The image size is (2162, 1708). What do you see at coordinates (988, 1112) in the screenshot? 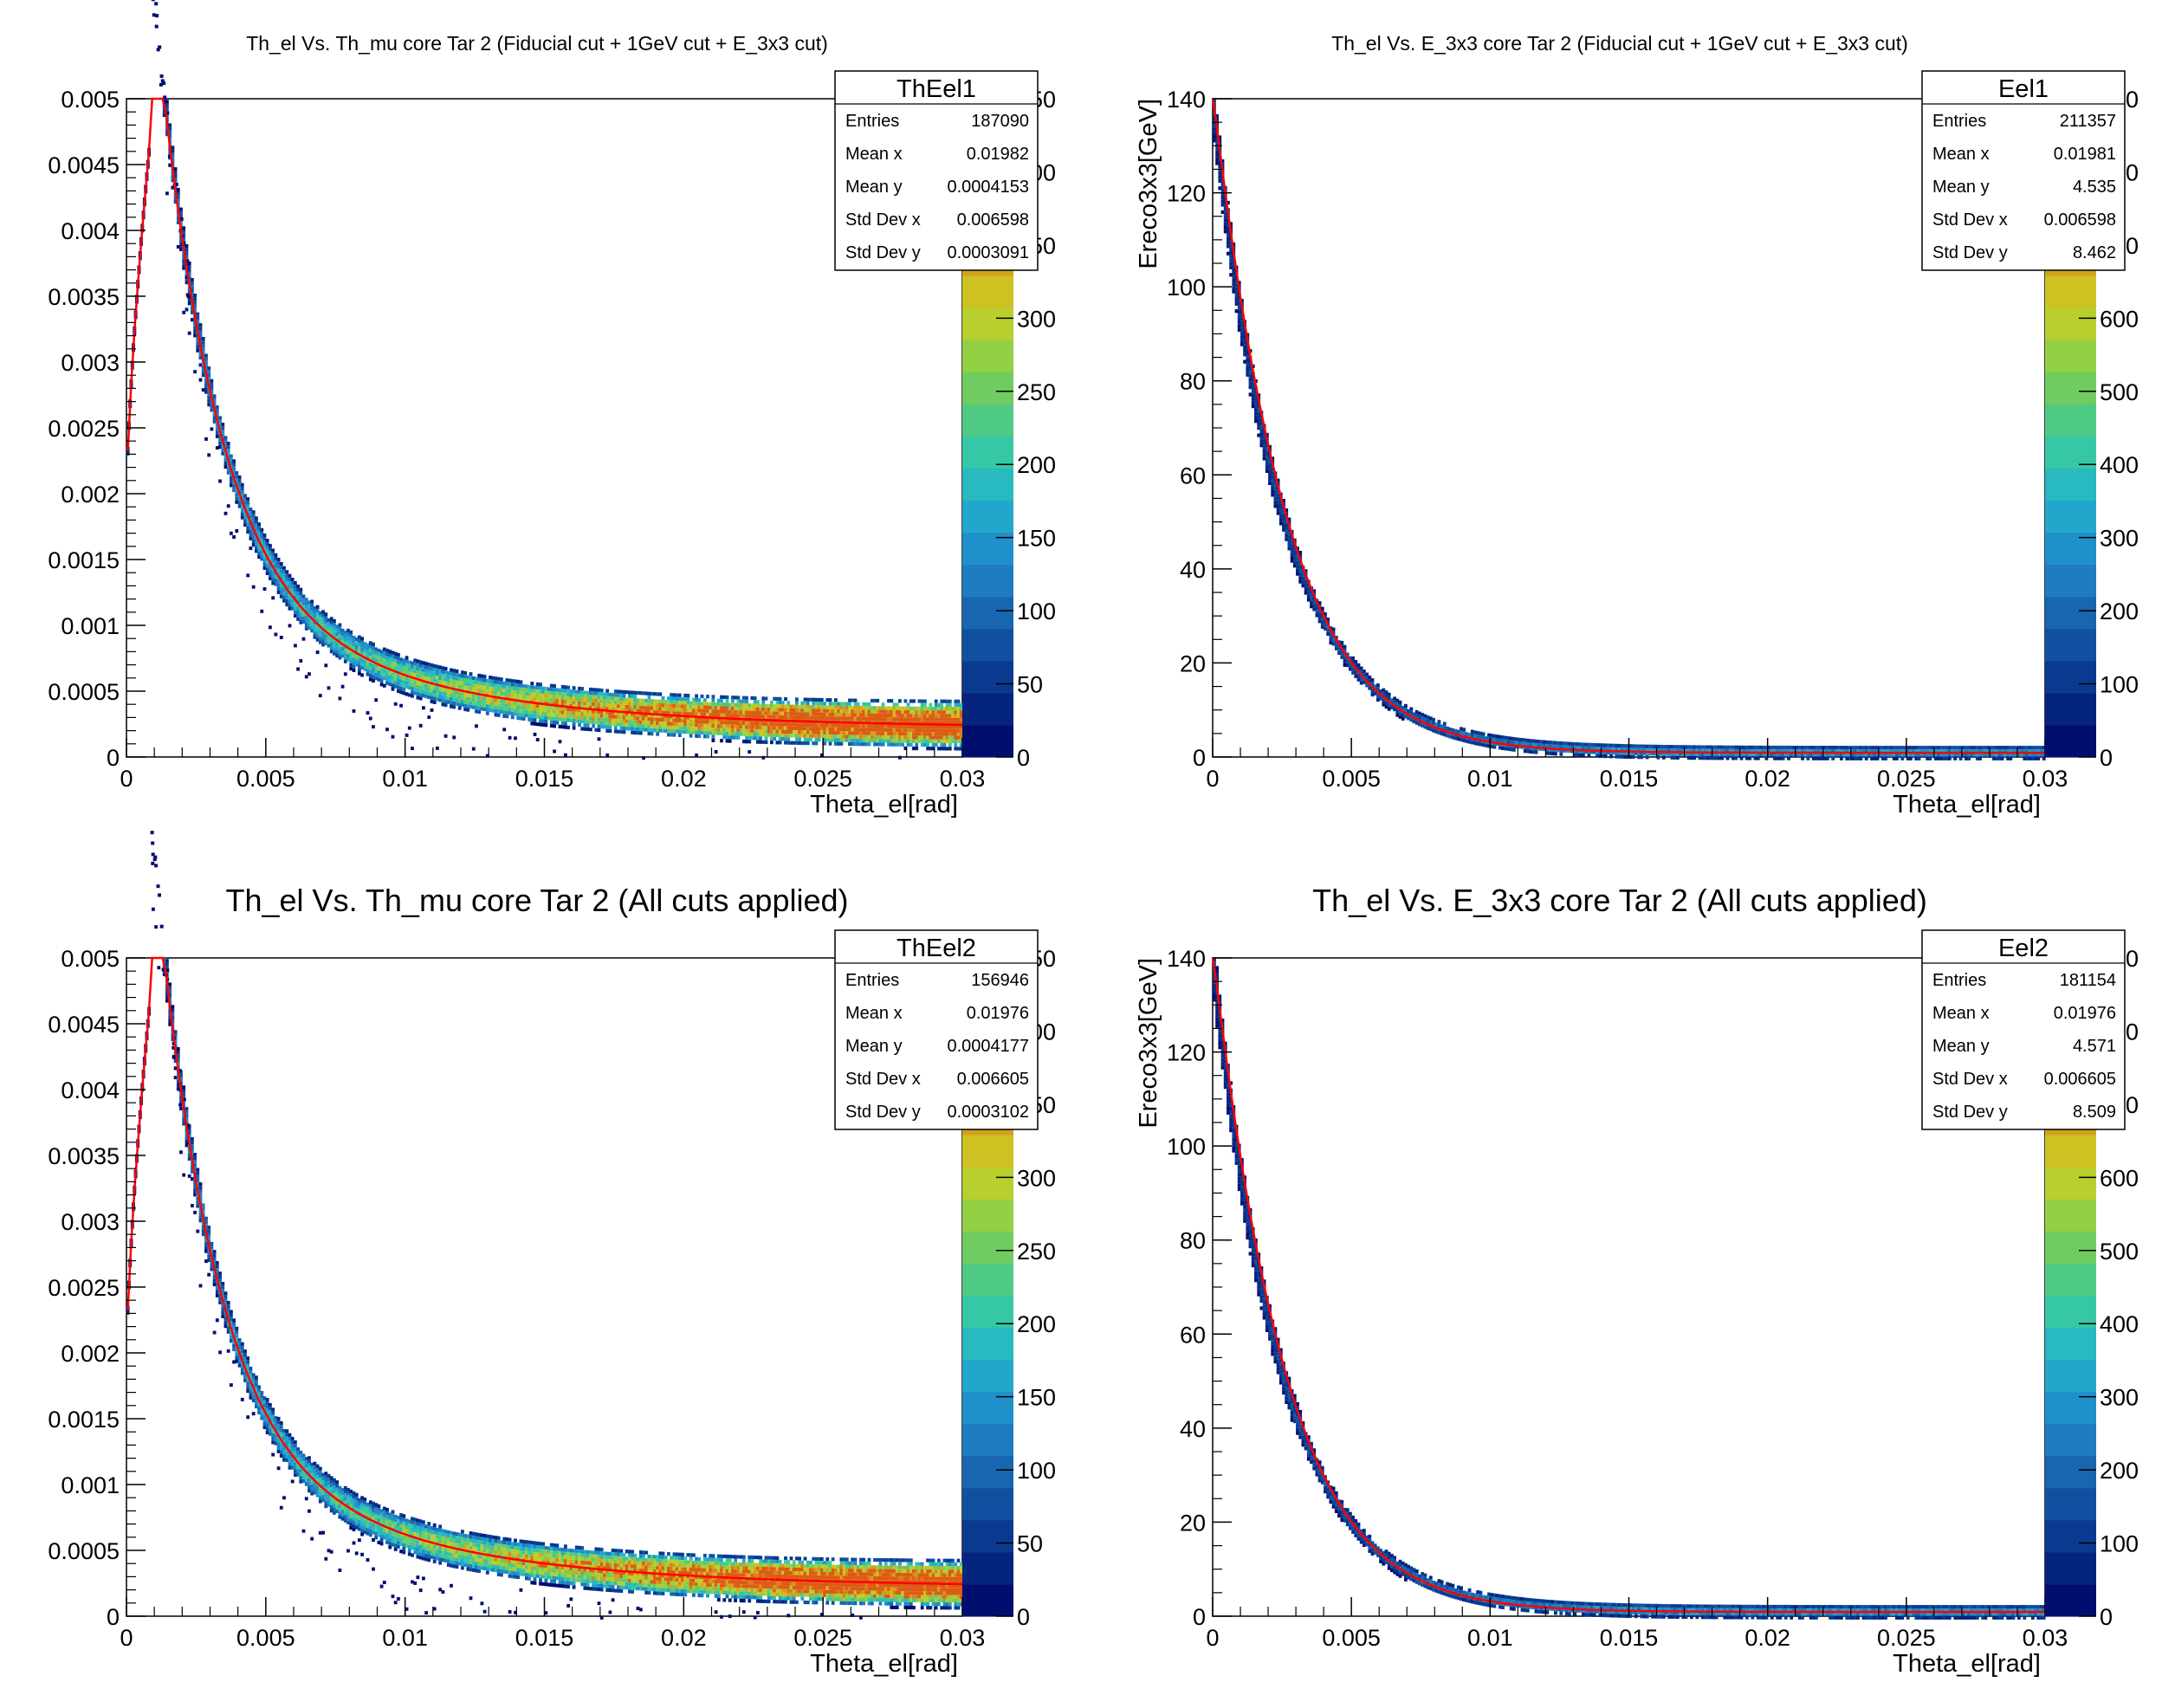
I see `stats-value: 0.0003102` at bounding box center [988, 1112].